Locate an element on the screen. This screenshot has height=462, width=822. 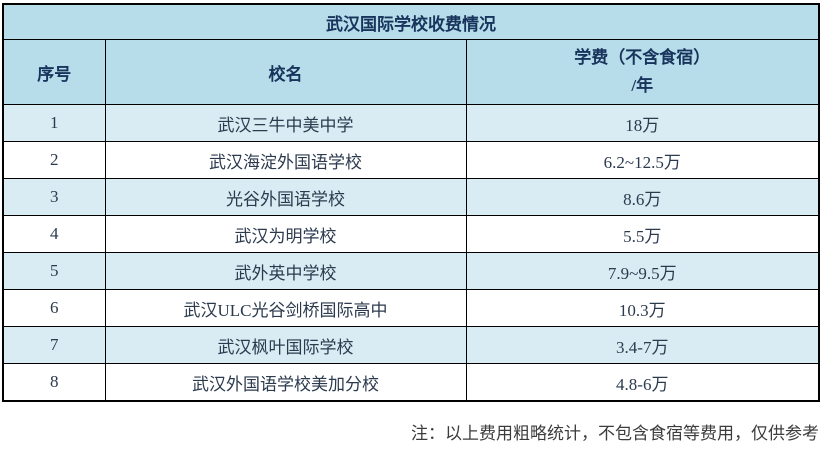
table-header-row: 序号 校名 学费（不含食宿） /年 is located at coordinates (411, 72).